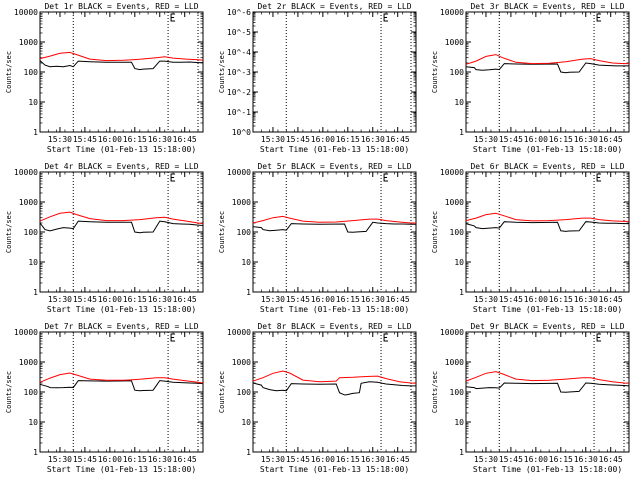 This screenshot has width=640, height=480. I want to click on y-tick-label: 10^-2, so click(239, 92).